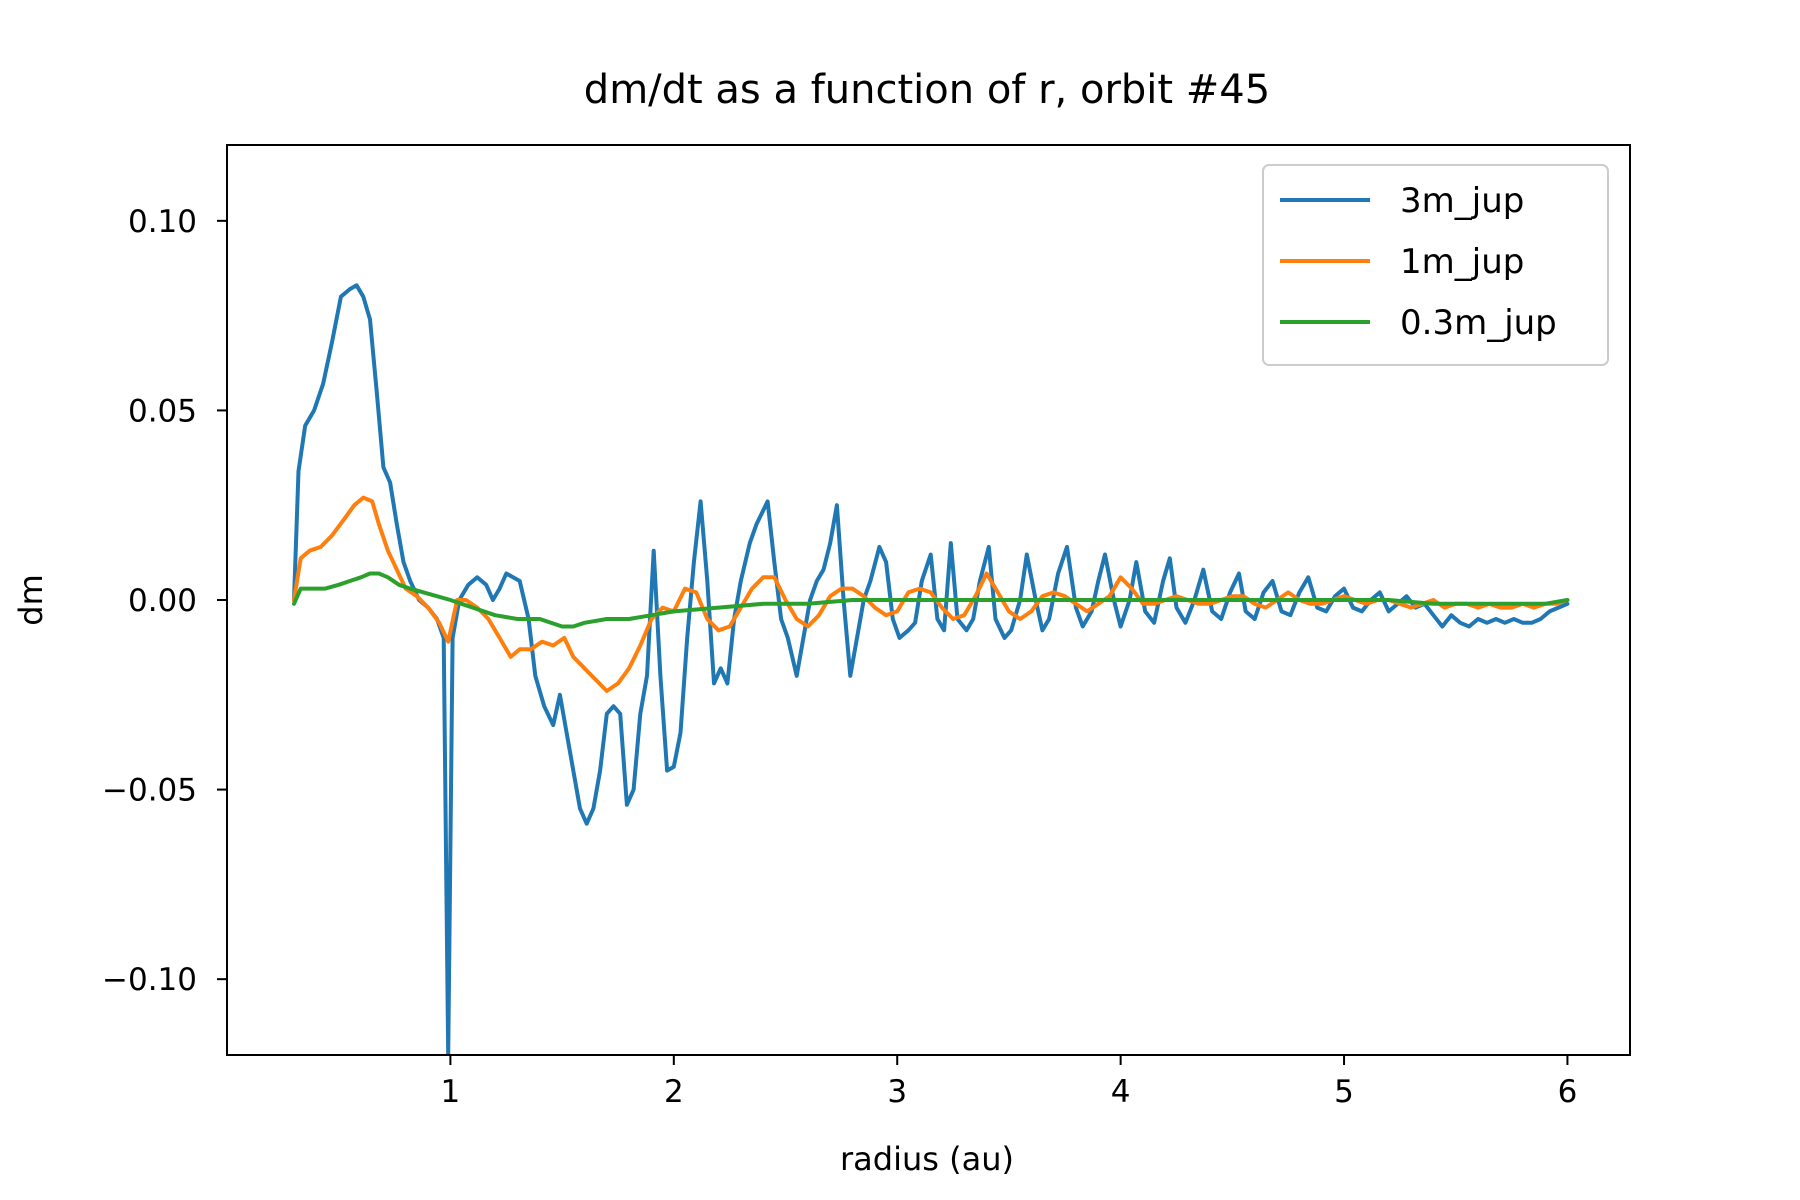 The height and width of the screenshot is (1200, 1800). What do you see at coordinates (162, 222) in the screenshot?
I see `y-tick-label: 0.10` at bounding box center [162, 222].